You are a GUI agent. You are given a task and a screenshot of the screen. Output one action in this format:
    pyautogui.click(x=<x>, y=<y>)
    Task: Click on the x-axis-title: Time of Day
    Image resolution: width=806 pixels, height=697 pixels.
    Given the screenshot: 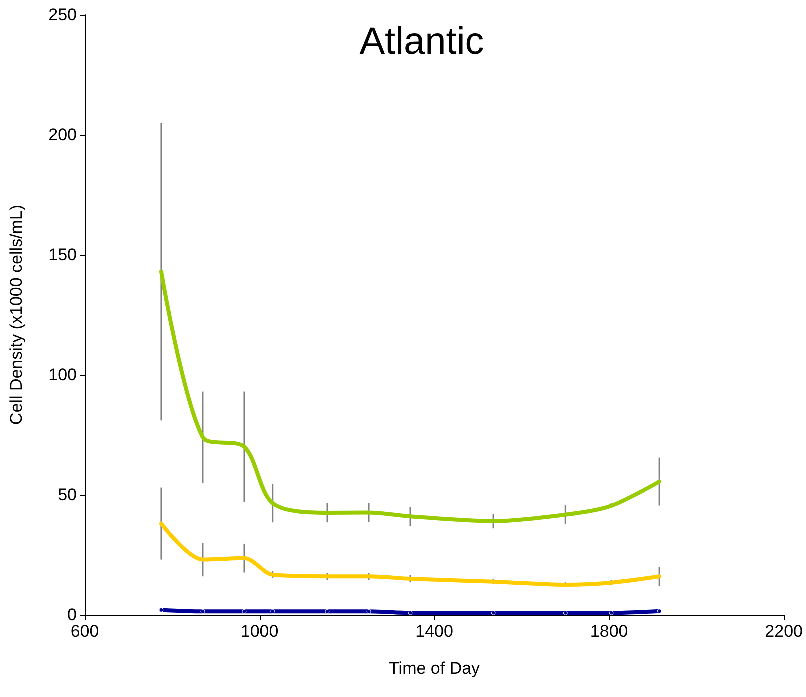 What is the action you would take?
    pyautogui.click(x=435, y=668)
    